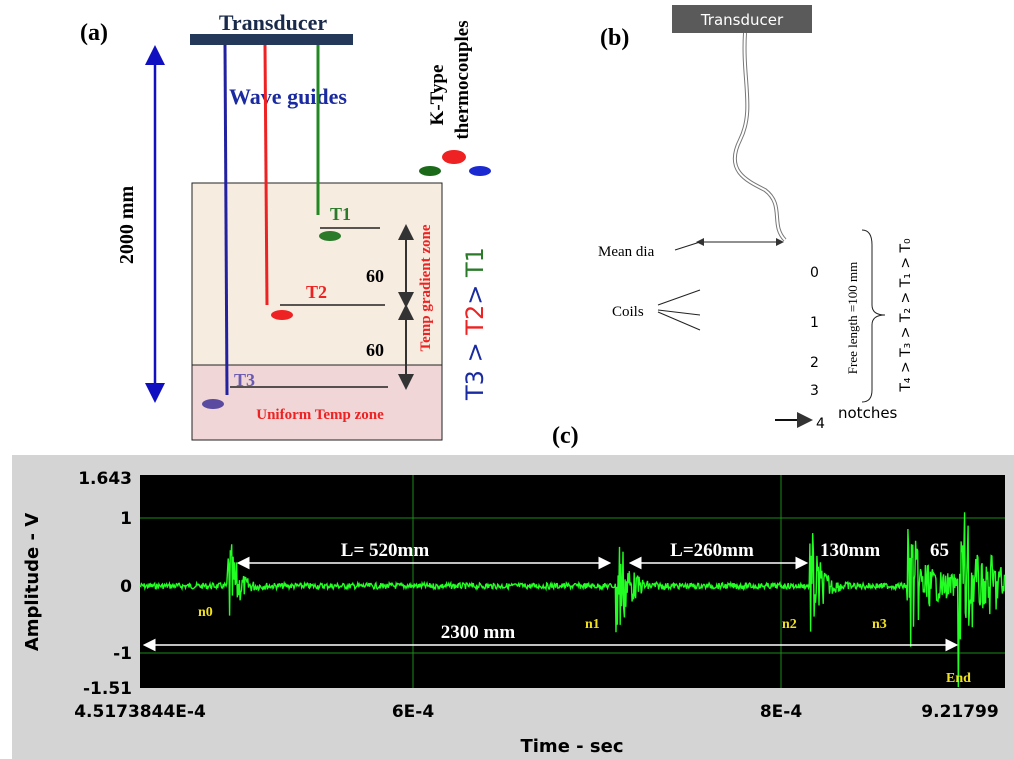 The width and height of the screenshot is (1014, 759). I want to click on wave-guides-label: Wave guides, so click(288, 96).